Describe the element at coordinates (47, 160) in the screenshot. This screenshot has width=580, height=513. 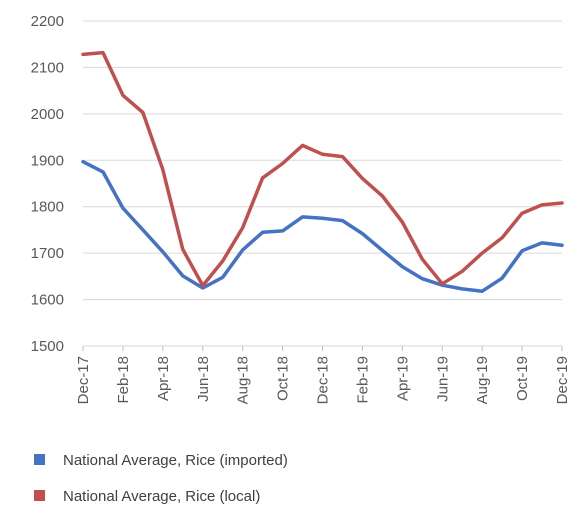
I see `y-tick-label: 1900` at that location.